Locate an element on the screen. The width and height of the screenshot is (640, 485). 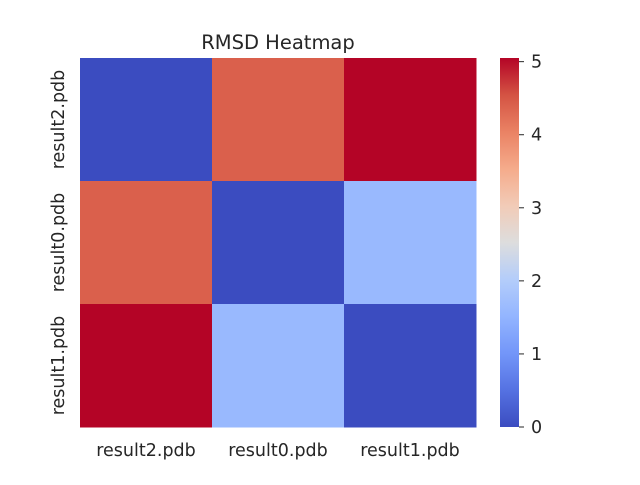
y-tick-label: result2.pdb is located at coordinates (59, 120).